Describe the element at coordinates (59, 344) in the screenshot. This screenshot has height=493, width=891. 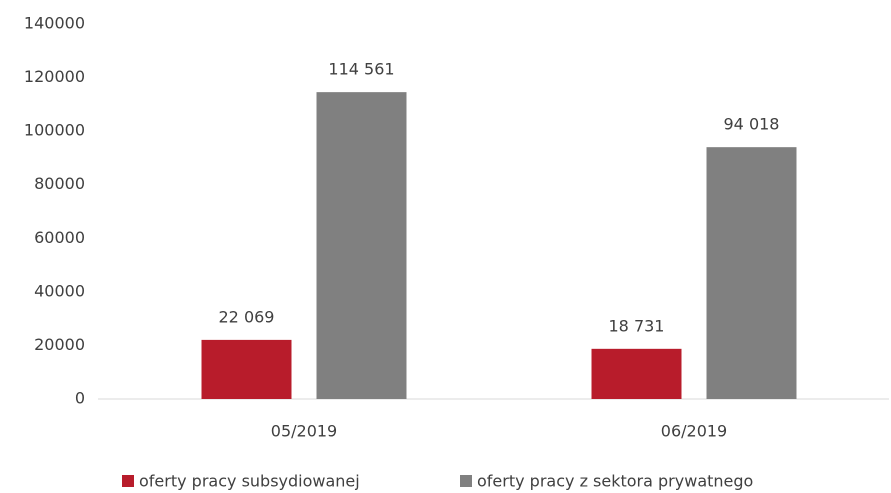
I see `y-tick-label: 20000` at that location.